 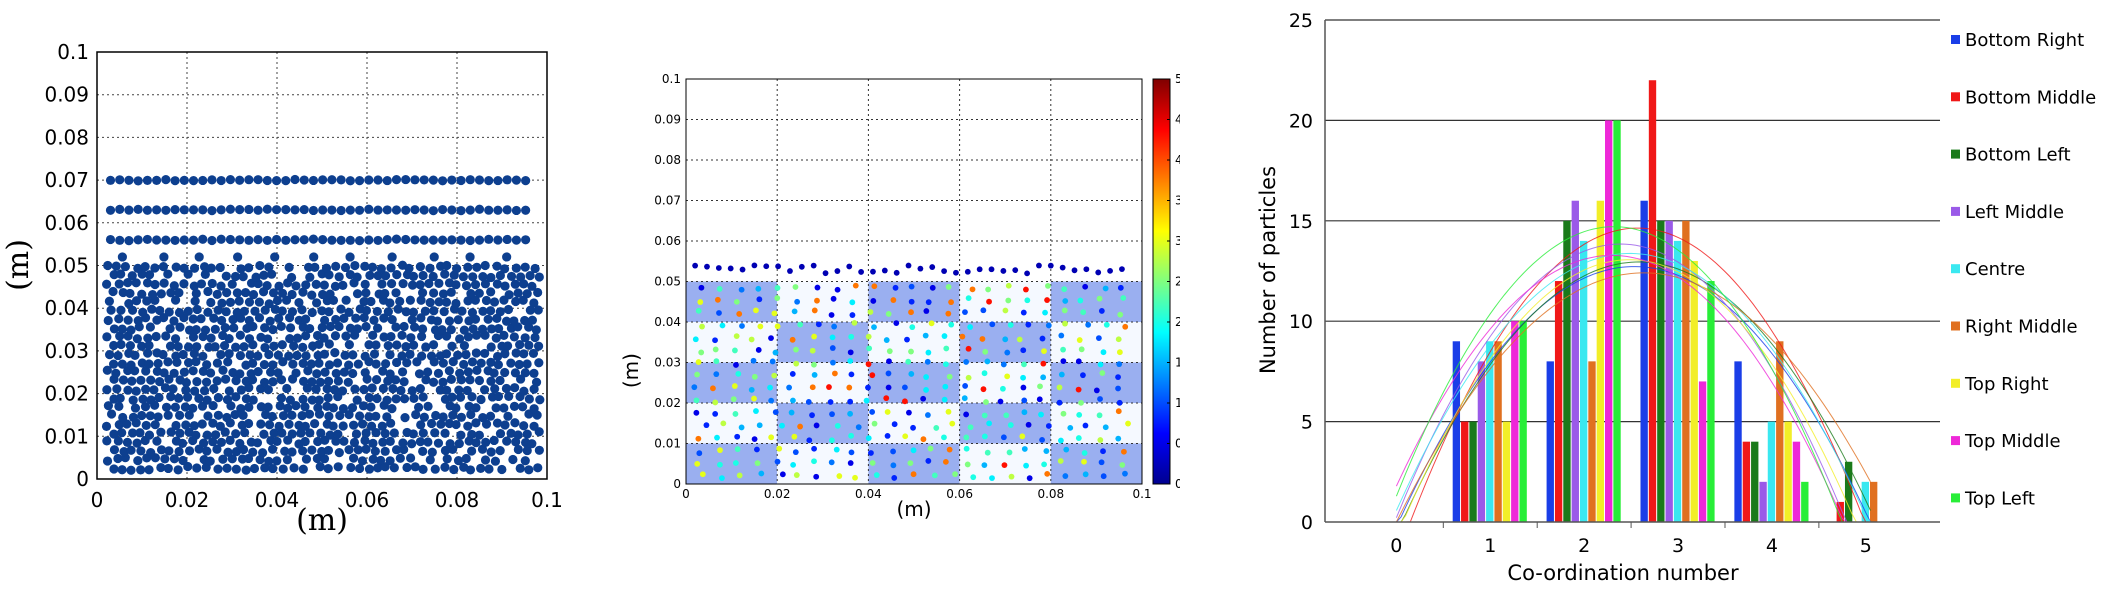 What do you see at coordinates (66, 351) in the screenshot?
I see `y-tick-label: 0.03` at bounding box center [66, 351].